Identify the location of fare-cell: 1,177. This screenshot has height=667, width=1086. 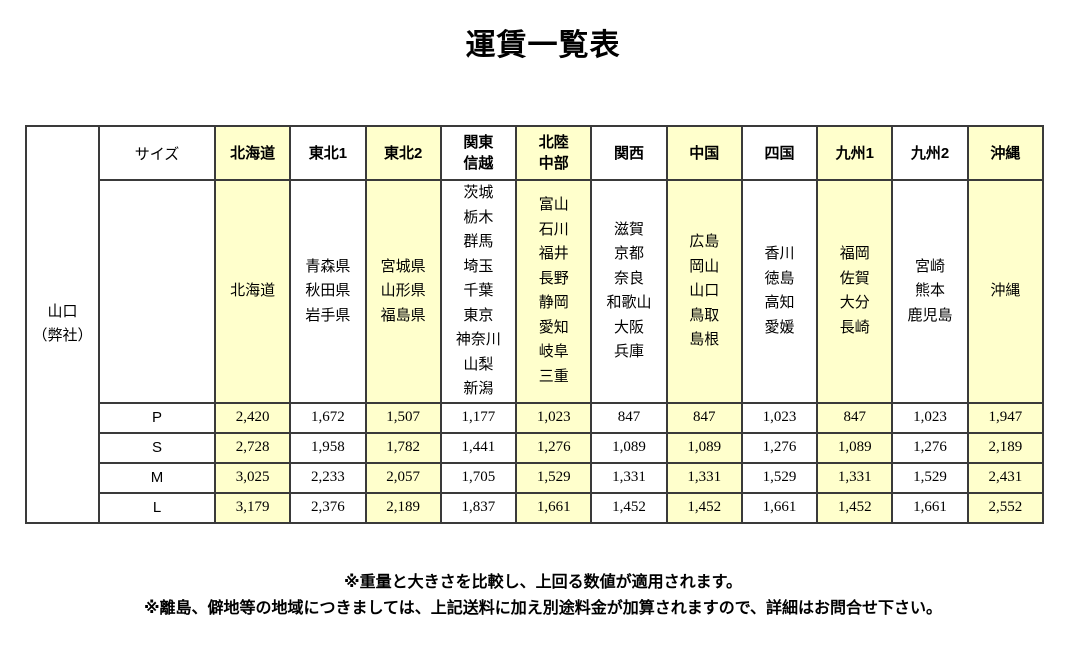
(478, 417).